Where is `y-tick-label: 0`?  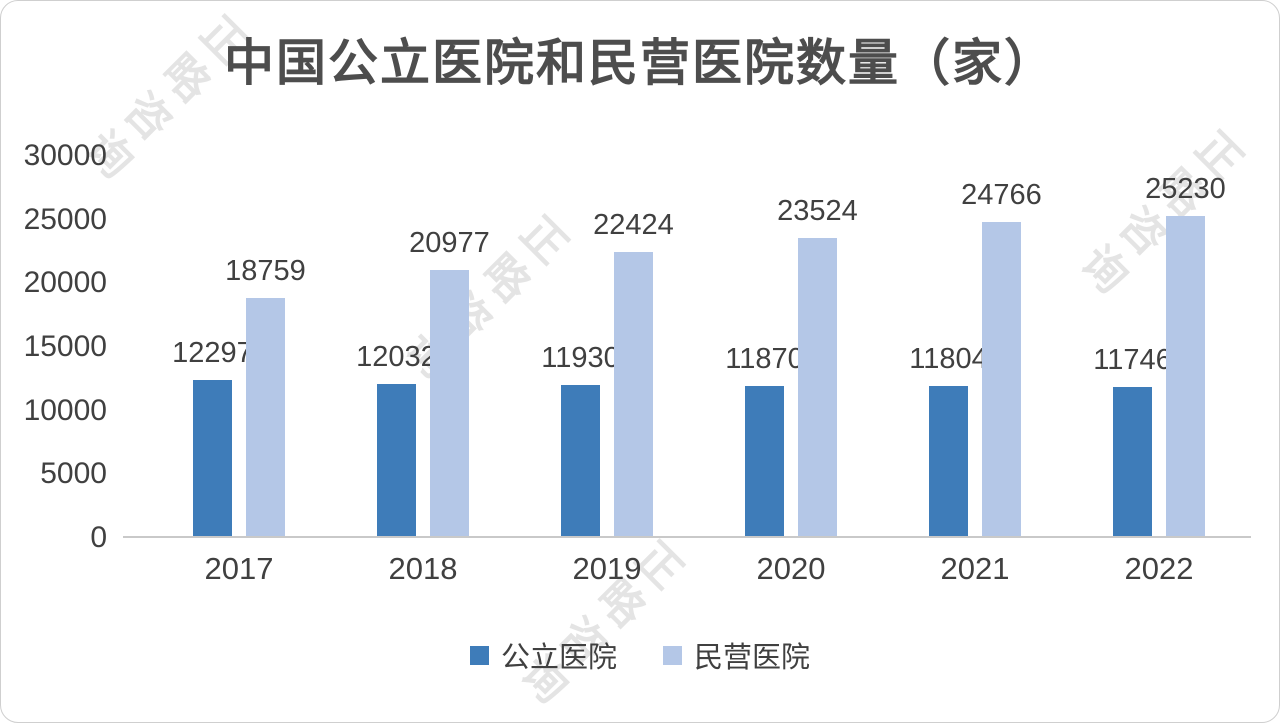
y-tick-label: 0 is located at coordinates (98, 537).